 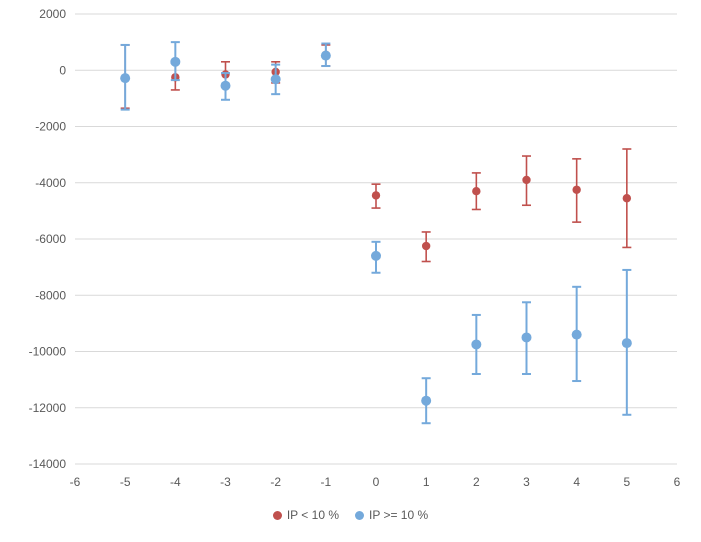 I want to click on y-tick-label: -10000, so click(x=48, y=352).